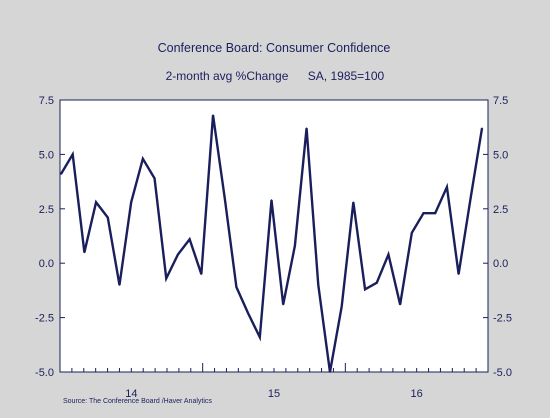 This screenshot has width=550, height=418. What do you see at coordinates (500, 101) in the screenshot?
I see `y-tick-label-right: 7.5` at bounding box center [500, 101].